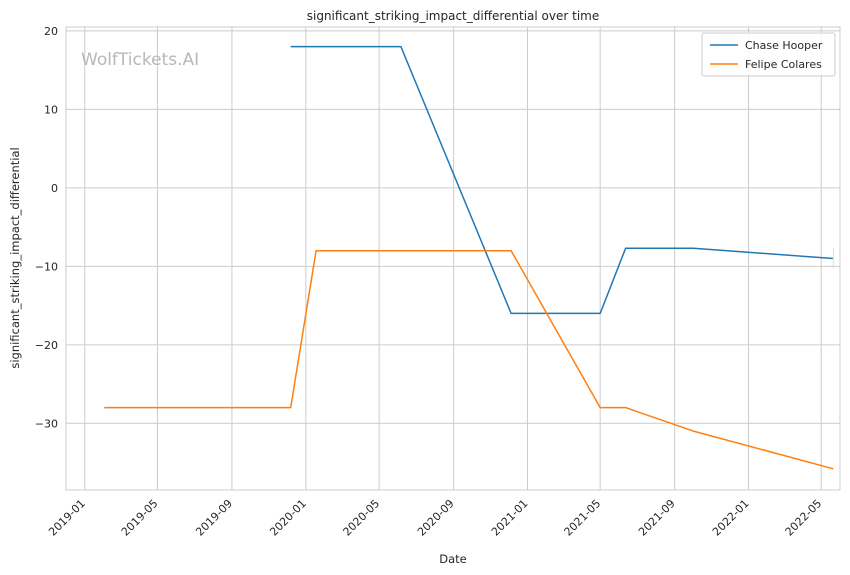 The height and width of the screenshot is (575, 850). Describe the element at coordinates (54, 188) in the screenshot. I see `y-tick-label: 0` at that location.